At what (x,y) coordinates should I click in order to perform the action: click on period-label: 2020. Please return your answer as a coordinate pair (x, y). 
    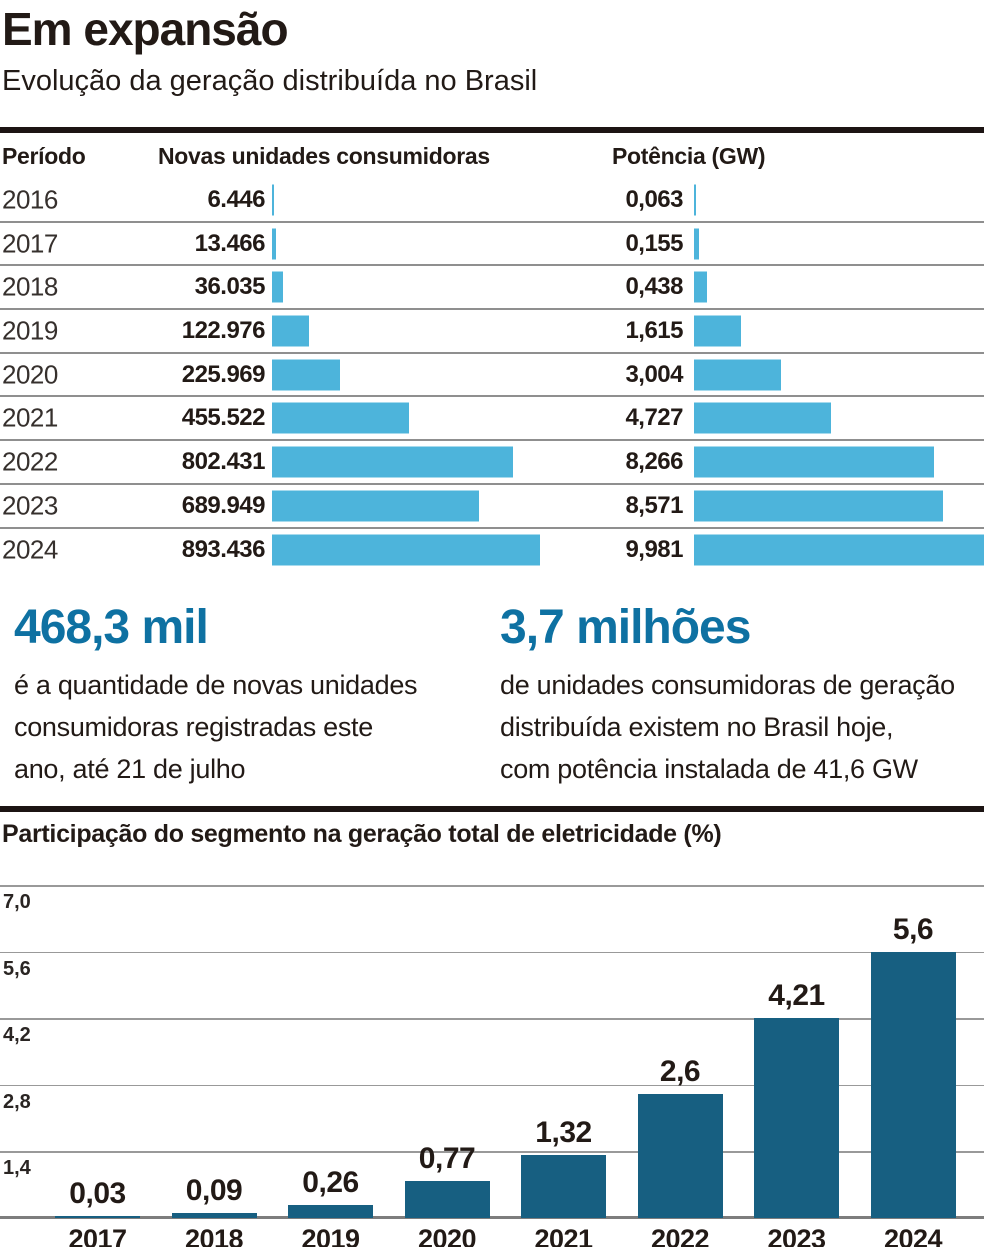
    Looking at the image, I should click on (30, 374).